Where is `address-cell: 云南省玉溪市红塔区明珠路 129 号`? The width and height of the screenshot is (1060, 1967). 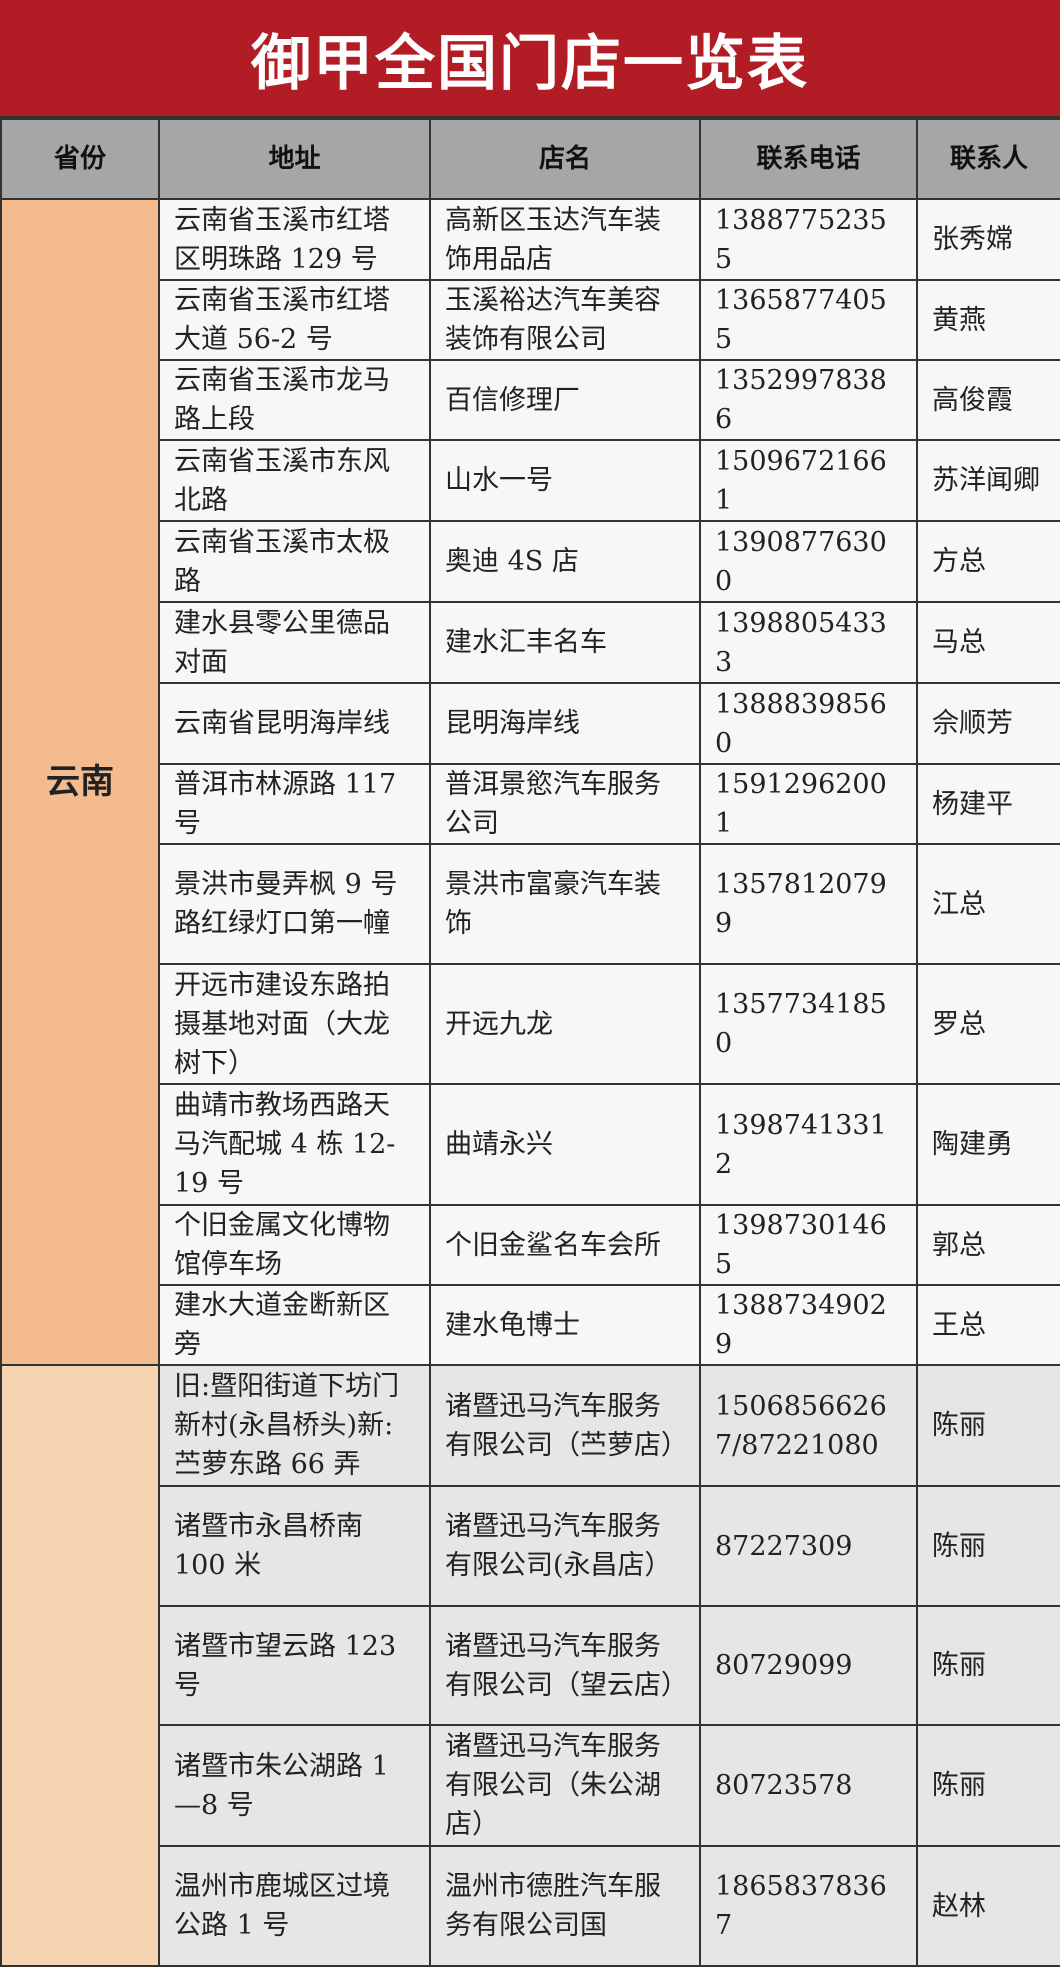 address-cell: 云南省玉溪市红塔区明珠路 129 号 is located at coordinates (294, 239).